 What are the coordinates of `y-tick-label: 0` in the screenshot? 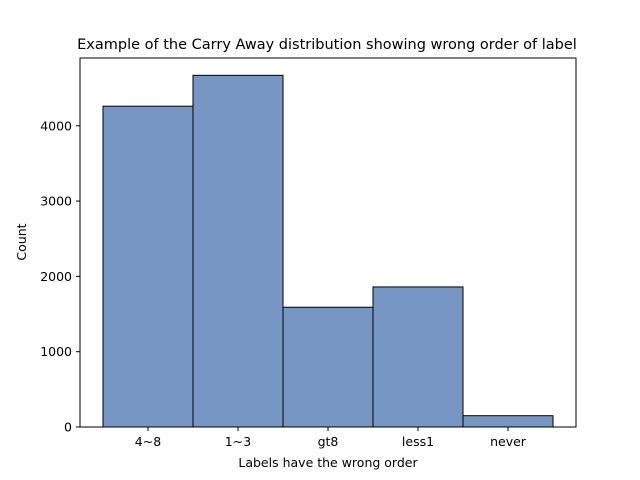 It's located at (68, 427).